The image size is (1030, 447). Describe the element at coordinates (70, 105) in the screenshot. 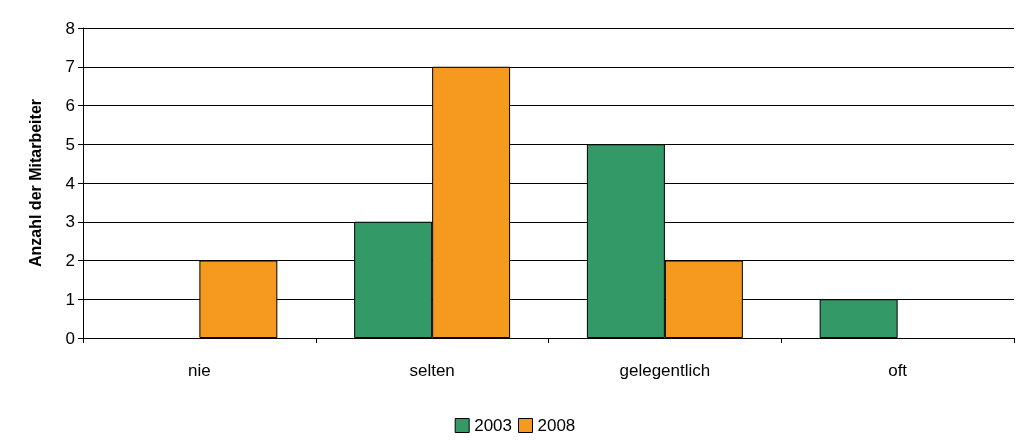

I see `y-tick-label: 6` at that location.